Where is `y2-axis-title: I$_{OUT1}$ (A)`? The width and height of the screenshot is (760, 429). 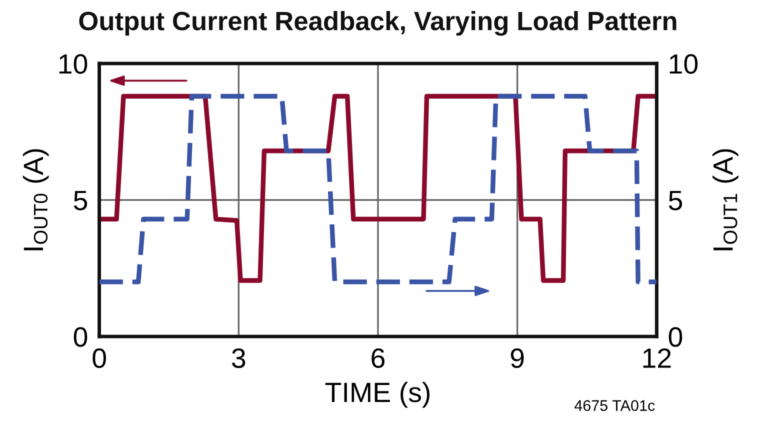 y2-axis-title: I$_{OUT1}$ (A) is located at coordinates (725, 199).